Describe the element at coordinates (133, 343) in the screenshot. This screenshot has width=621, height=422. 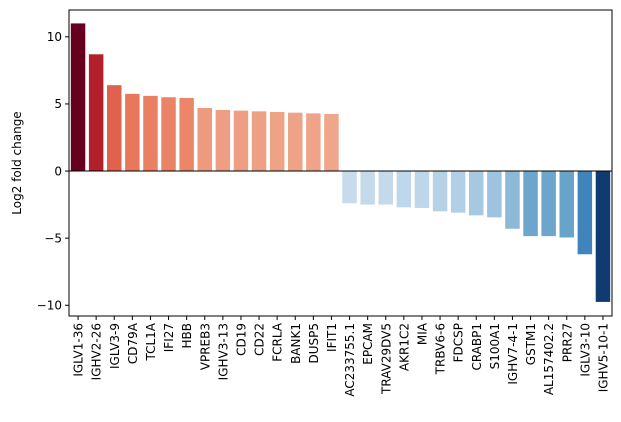
I see `x-tick-label: CD79A` at that location.